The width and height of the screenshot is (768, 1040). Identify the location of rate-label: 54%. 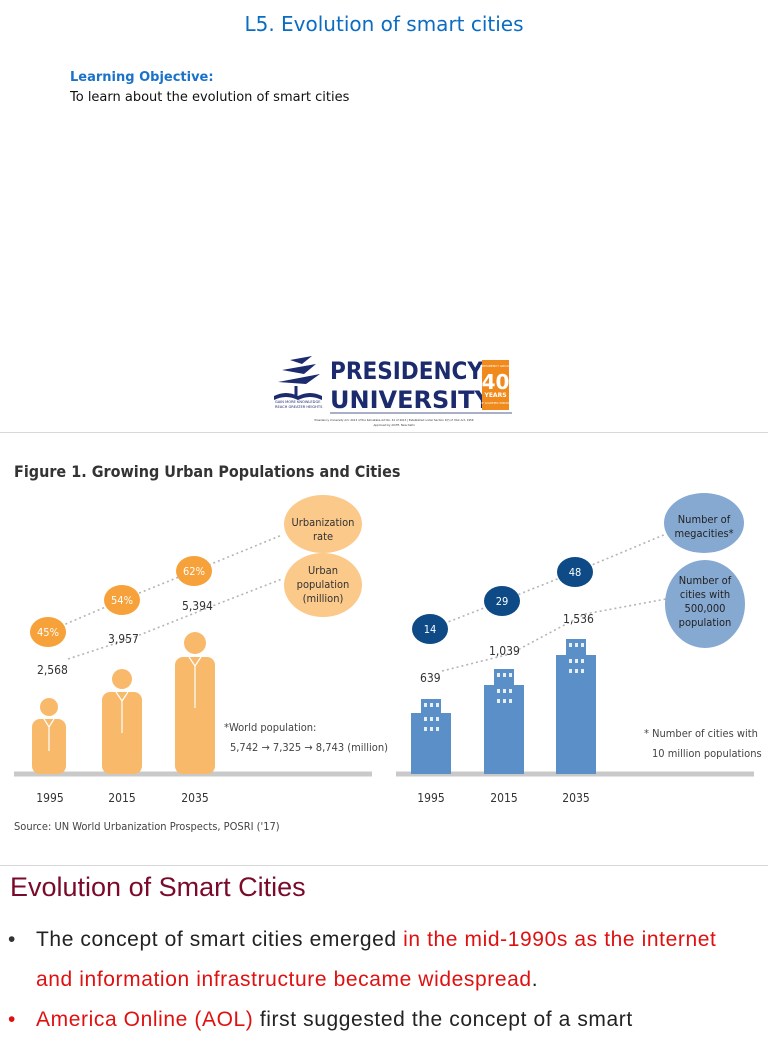
(122, 600).